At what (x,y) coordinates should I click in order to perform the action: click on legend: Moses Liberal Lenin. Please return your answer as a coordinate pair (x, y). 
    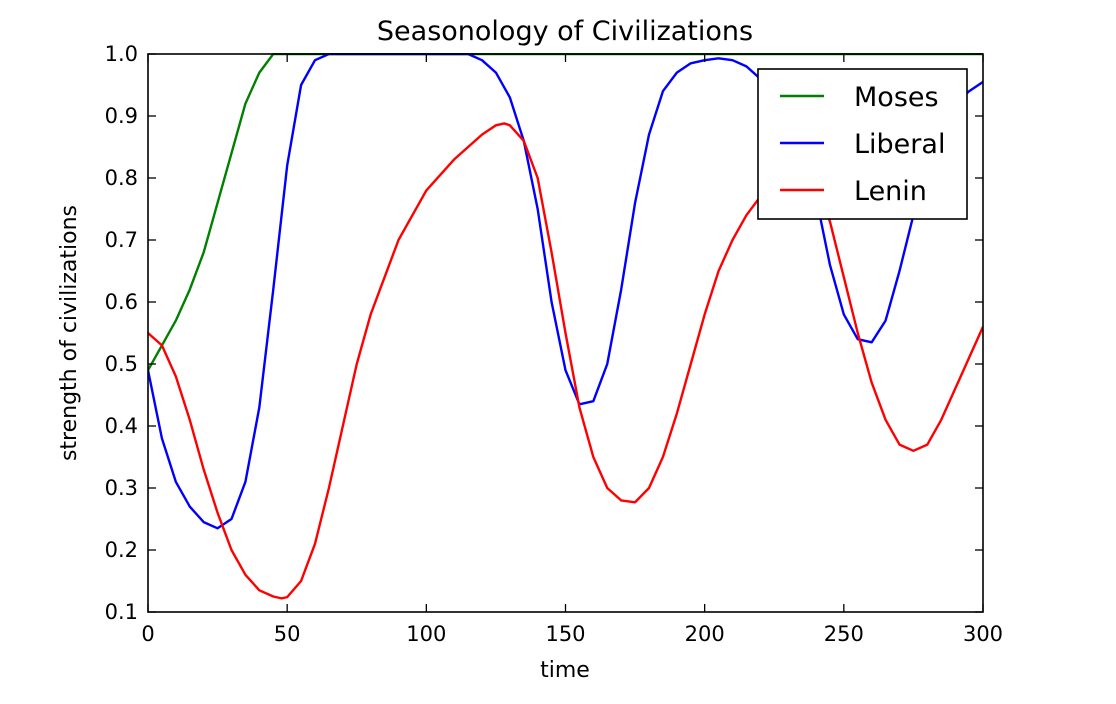
    Looking at the image, I should click on (862, 144).